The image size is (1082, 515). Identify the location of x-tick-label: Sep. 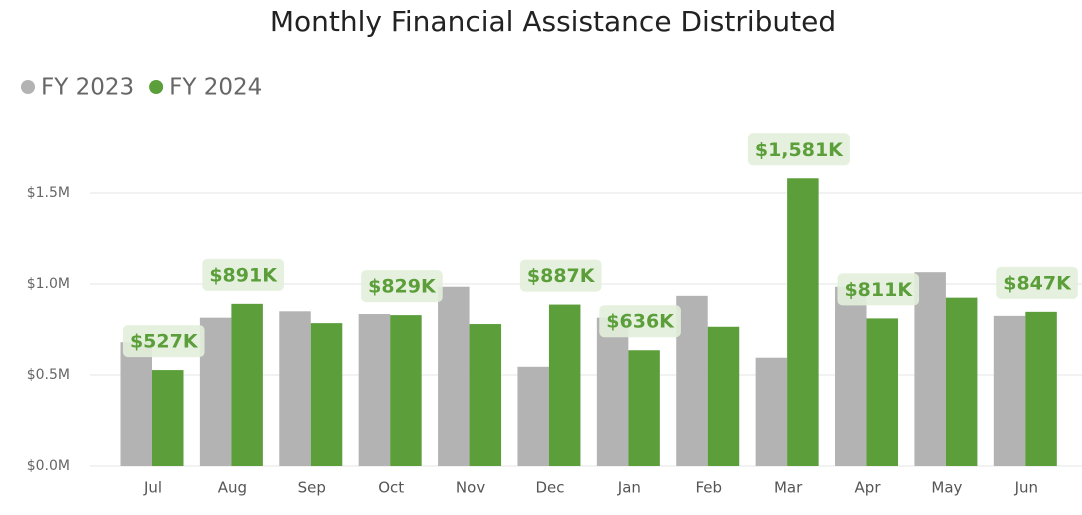
(312, 488).